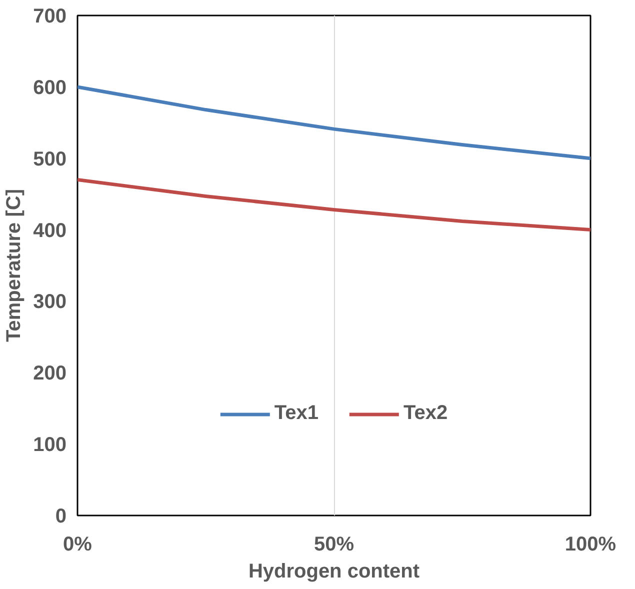 The width and height of the screenshot is (635, 589). I want to click on x-tick-label: 0%, so click(77, 545).